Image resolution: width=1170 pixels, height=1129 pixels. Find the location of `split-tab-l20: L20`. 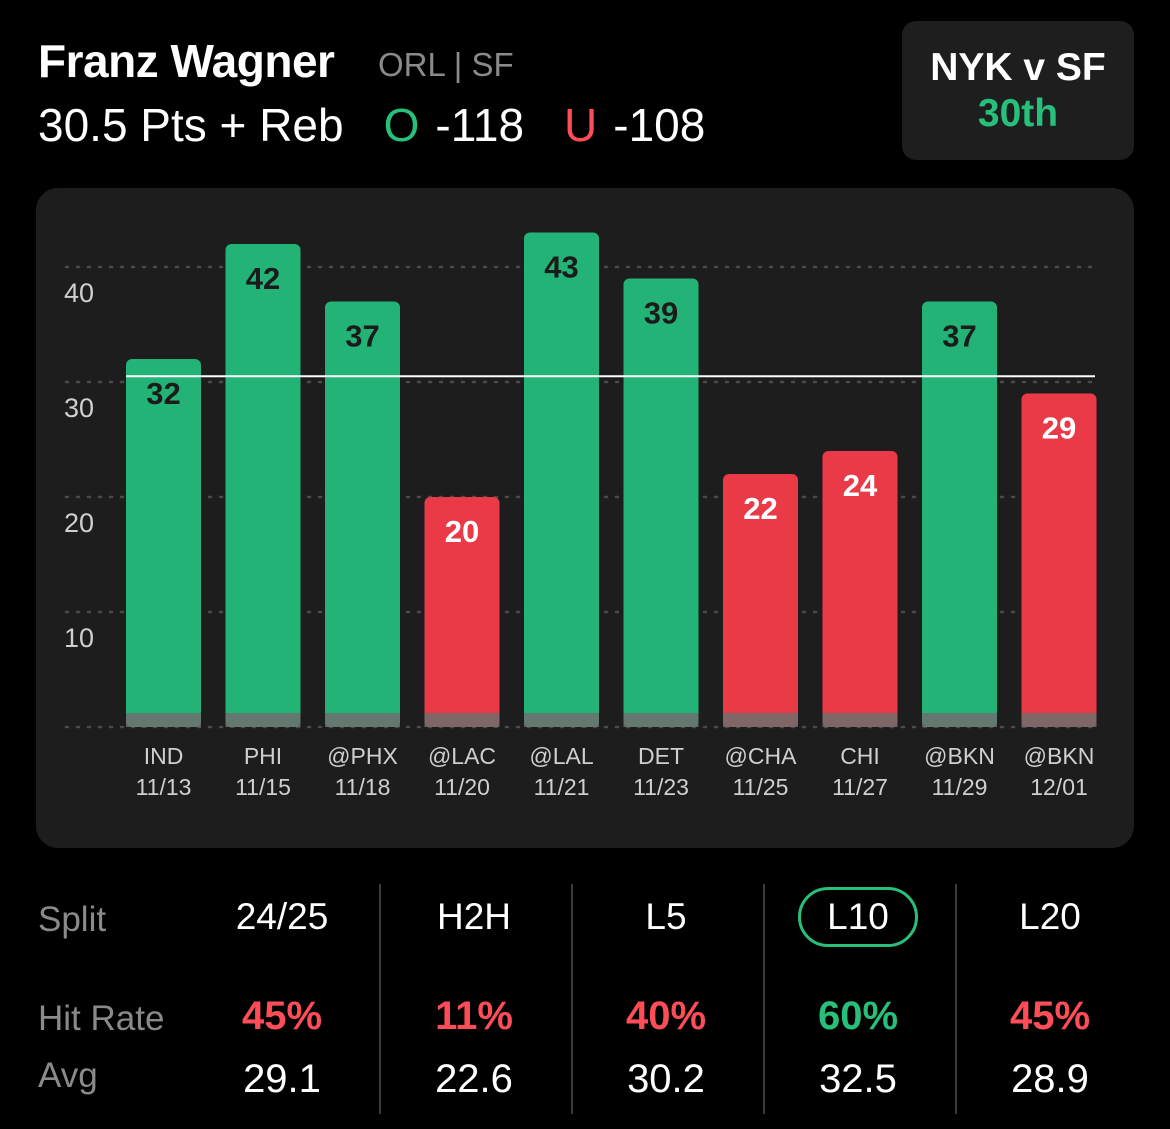

split-tab-l20: L20 is located at coordinates (1050, 916).